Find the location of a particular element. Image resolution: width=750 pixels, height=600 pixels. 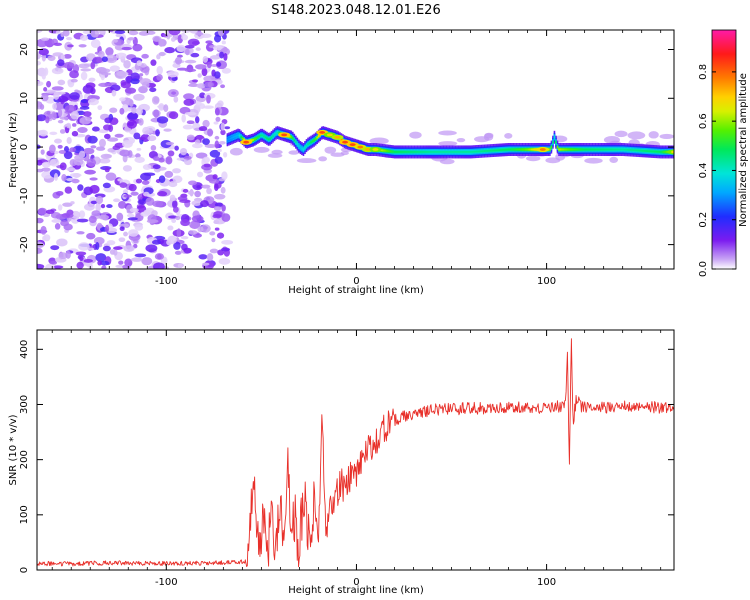

colorbar-gradient is located at coordinates (724, 149).